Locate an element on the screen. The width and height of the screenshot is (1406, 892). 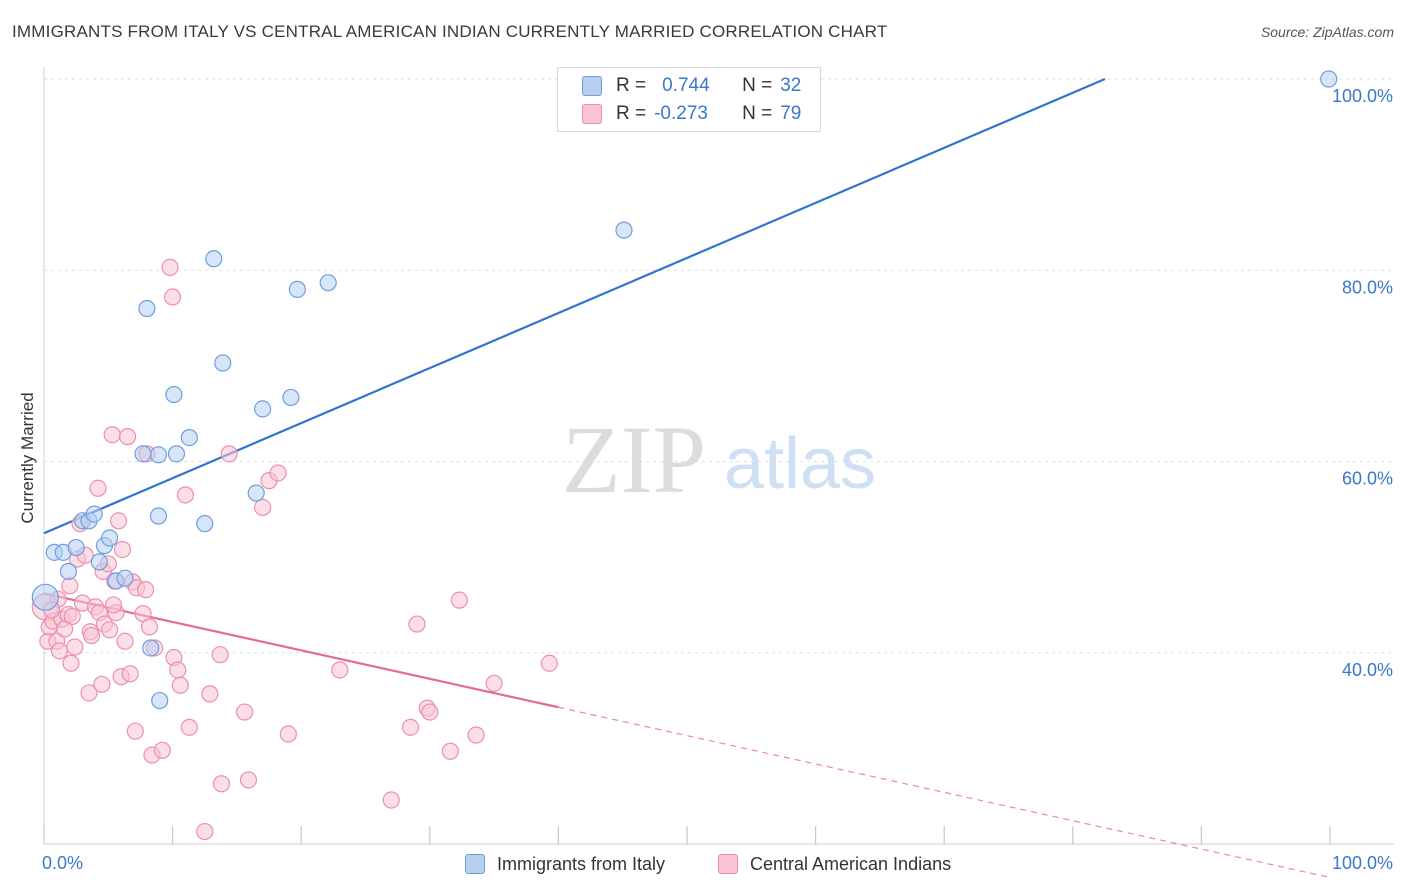
legend-r-value-cai: -0.273 is located at coordinates (681, 113).